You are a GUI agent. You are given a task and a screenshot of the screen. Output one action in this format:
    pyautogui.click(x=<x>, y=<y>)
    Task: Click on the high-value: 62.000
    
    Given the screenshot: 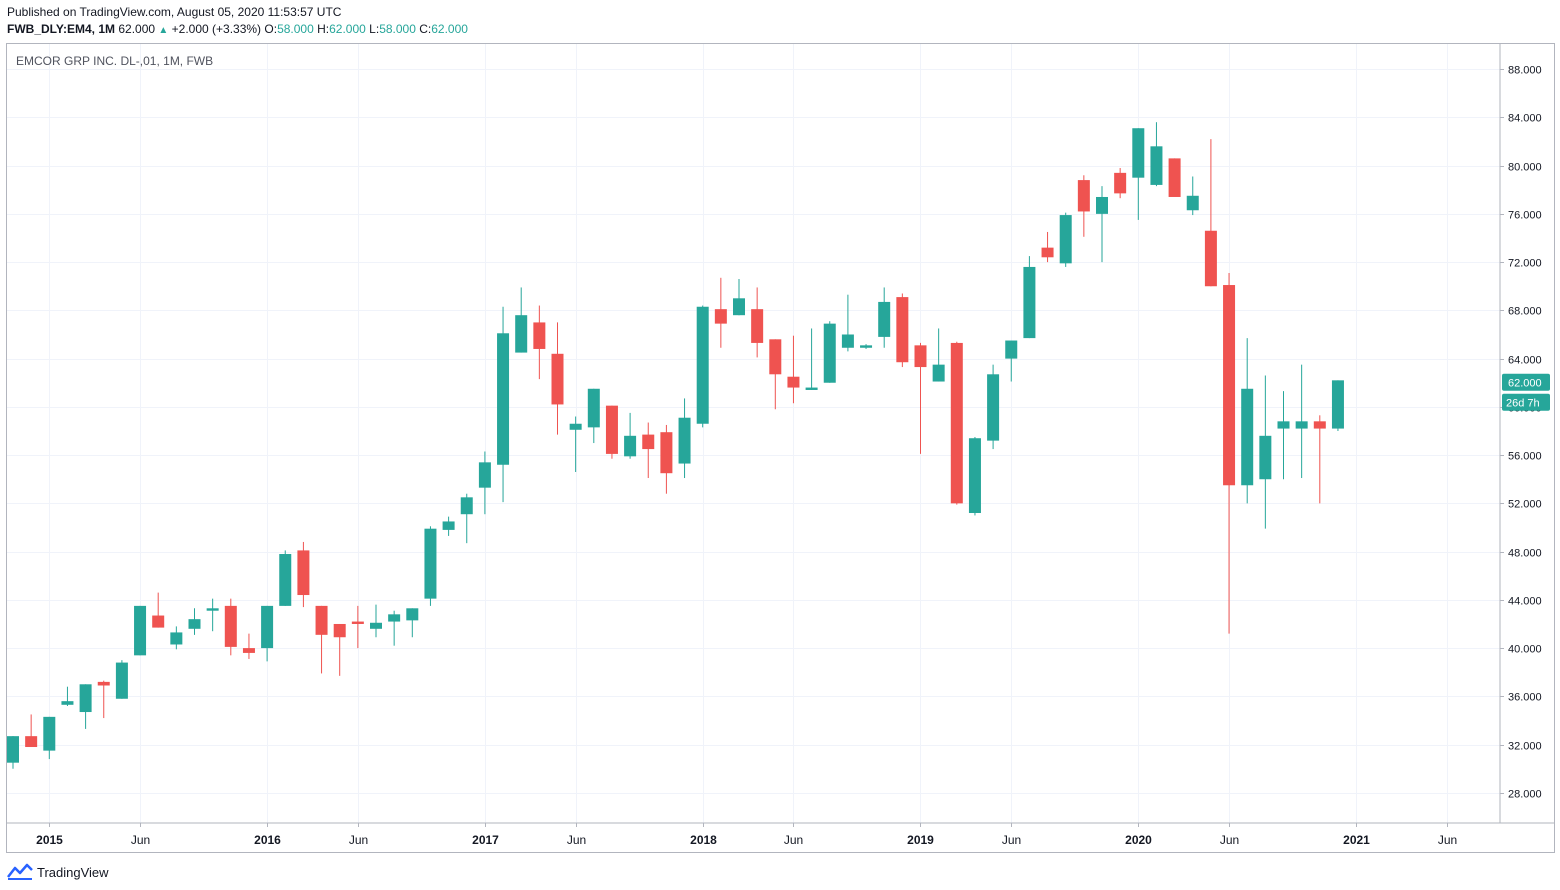 What is the action you would take?
    pyautogui.click(x=347, y=29)
    